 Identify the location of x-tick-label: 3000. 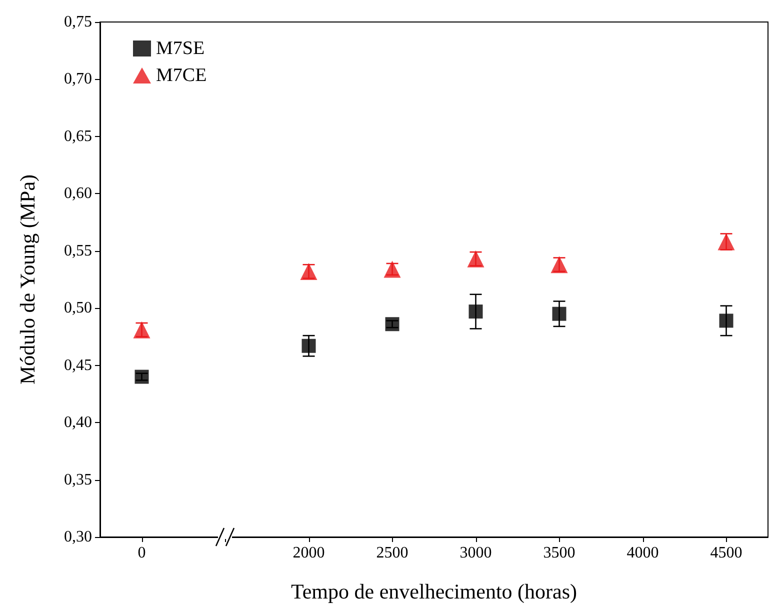
(476, 553).